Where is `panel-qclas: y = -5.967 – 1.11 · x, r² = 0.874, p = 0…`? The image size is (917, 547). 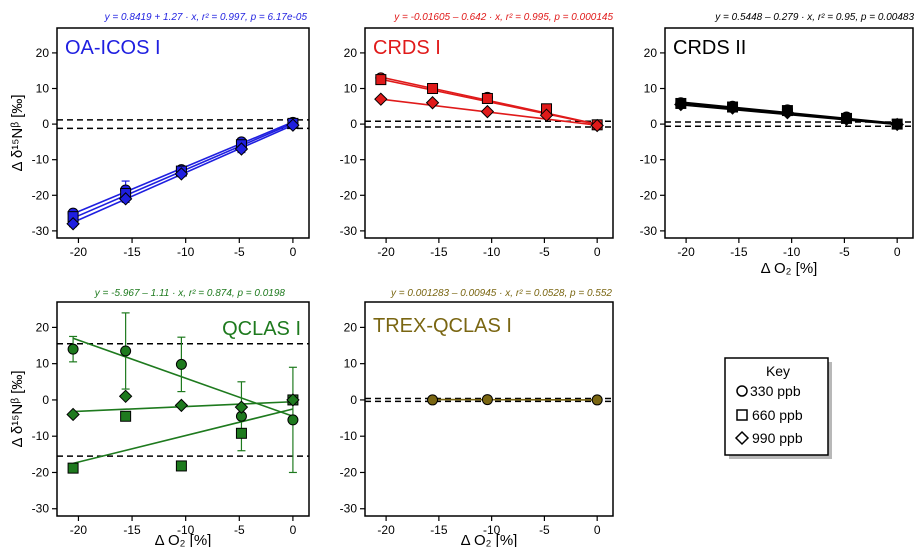
panel-qclas: y = -5.967 – 1.11 · x, r² = 0.874, p = 0… is located at coordinates (171, 417).